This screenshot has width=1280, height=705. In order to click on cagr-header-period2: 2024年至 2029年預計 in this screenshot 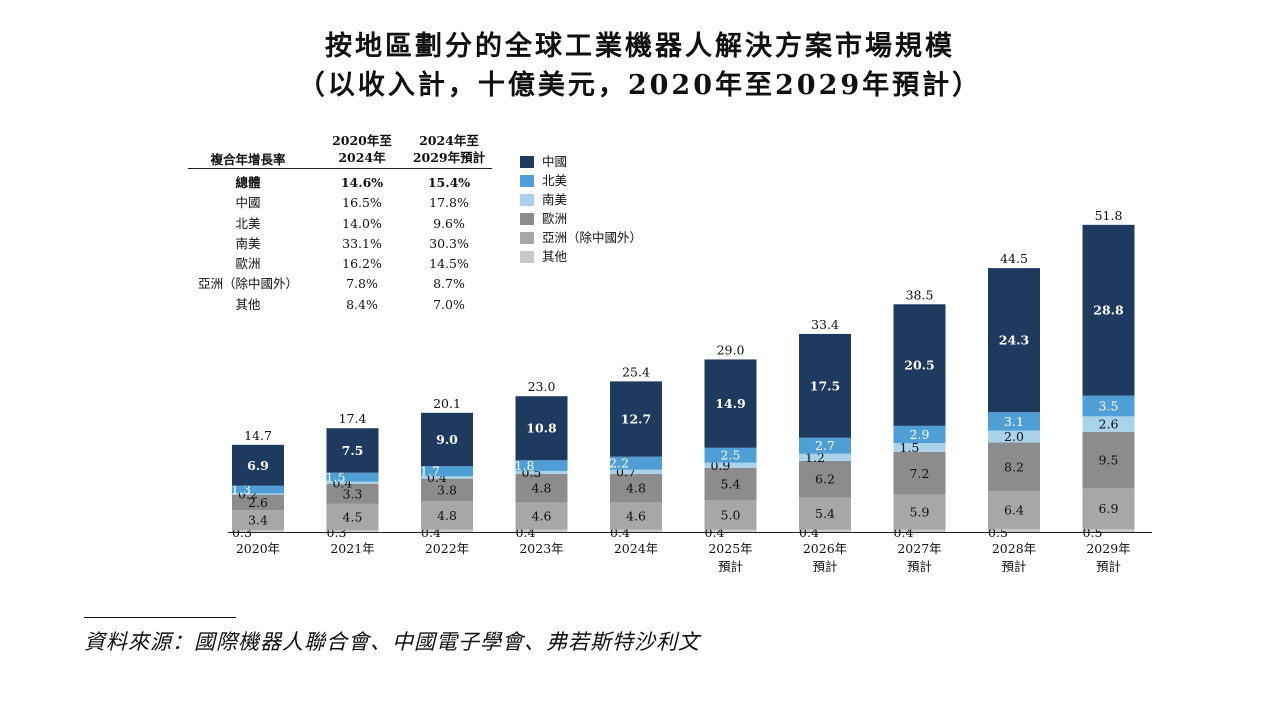, I will do `click(449, 149)`.